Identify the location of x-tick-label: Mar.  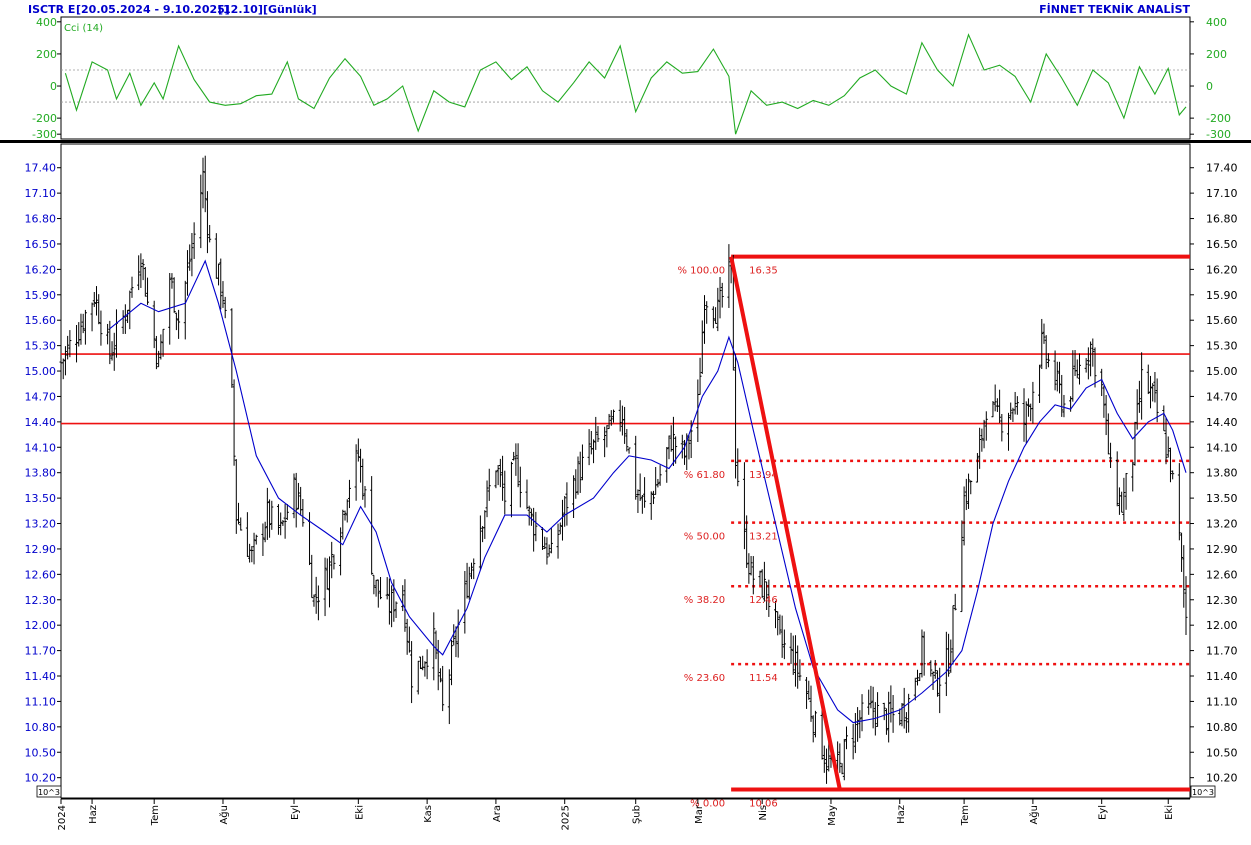
(699, 814).